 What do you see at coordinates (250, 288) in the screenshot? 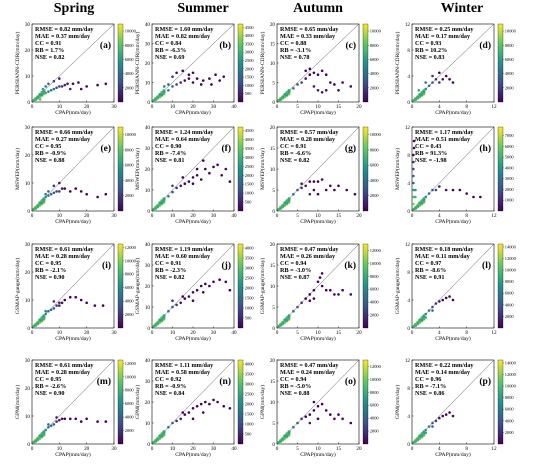
I see `colorbar-tick-label: 2000` at bounding box center [250, 288].